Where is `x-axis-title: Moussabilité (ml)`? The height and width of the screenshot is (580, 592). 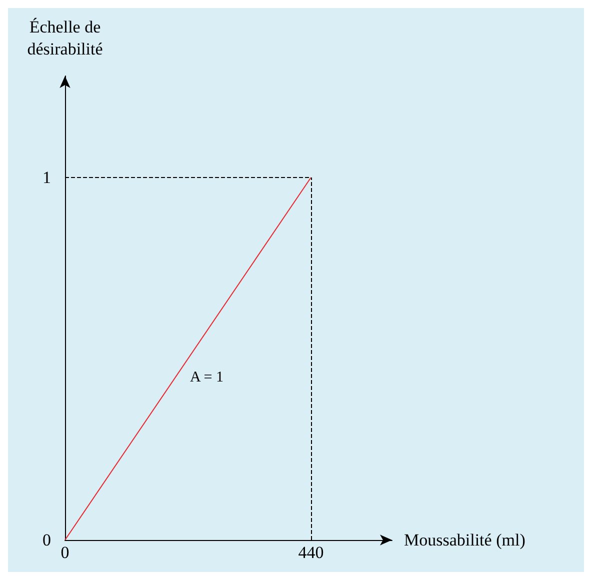 x-axis-title: Moussabilité (ml) is located at coordinates (465, 540).